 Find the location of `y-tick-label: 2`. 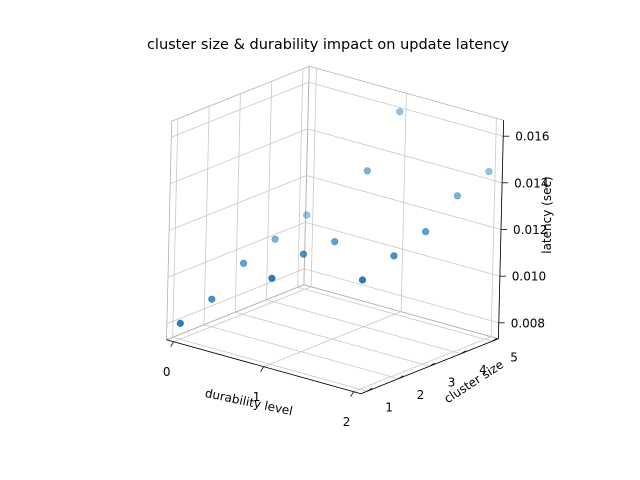

y-tick-label: 2 is located at coordinates (421, 395).